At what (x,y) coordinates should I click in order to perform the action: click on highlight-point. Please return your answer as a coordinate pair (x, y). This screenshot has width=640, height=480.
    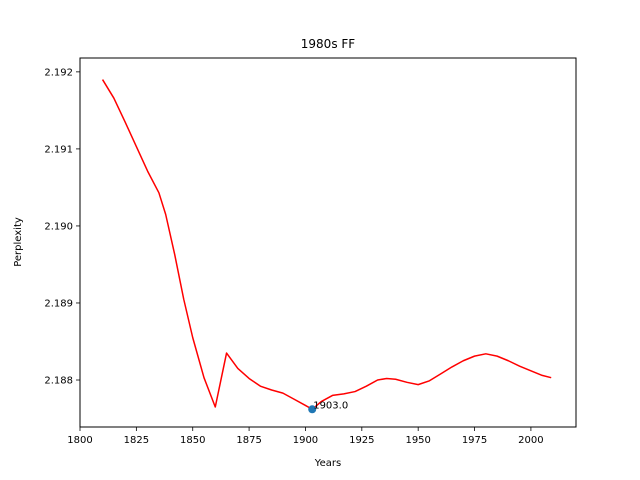
    Looking at the image, I should click on (312, 409).